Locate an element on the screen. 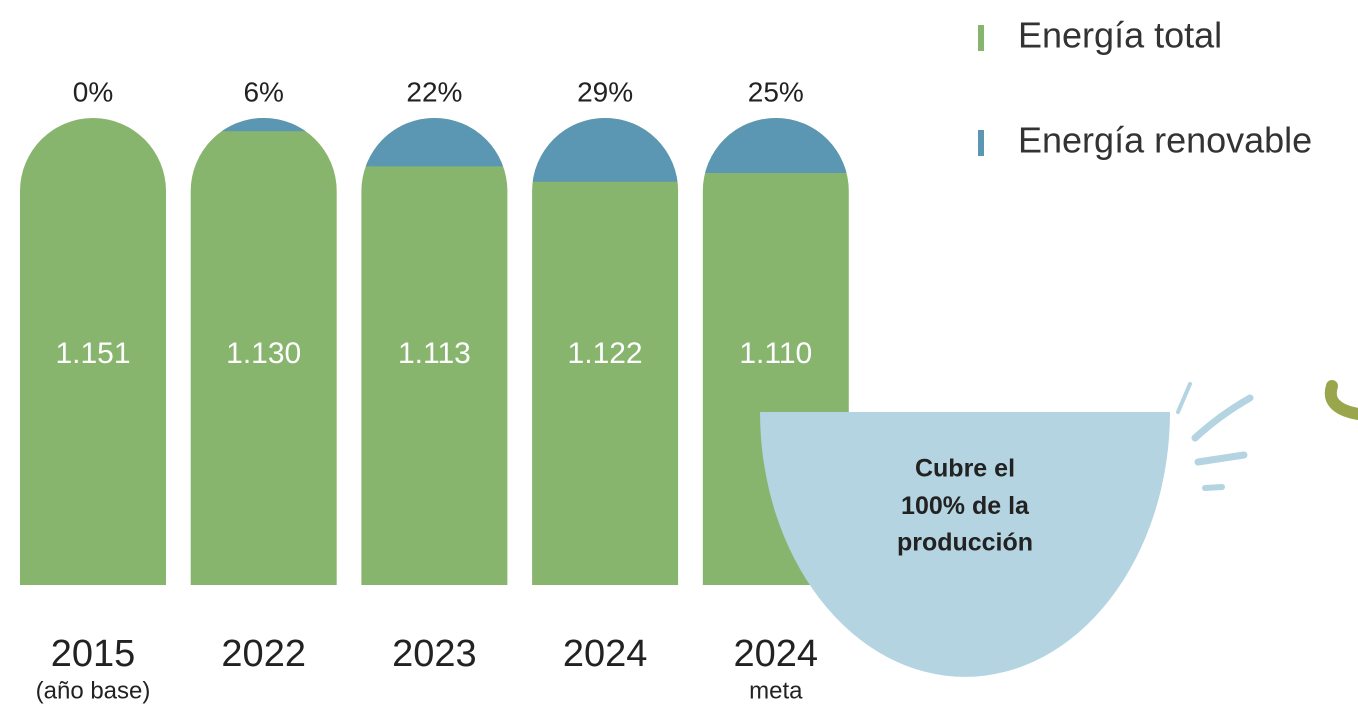  value-label: 1.122 is located at coordinates (605, 353).